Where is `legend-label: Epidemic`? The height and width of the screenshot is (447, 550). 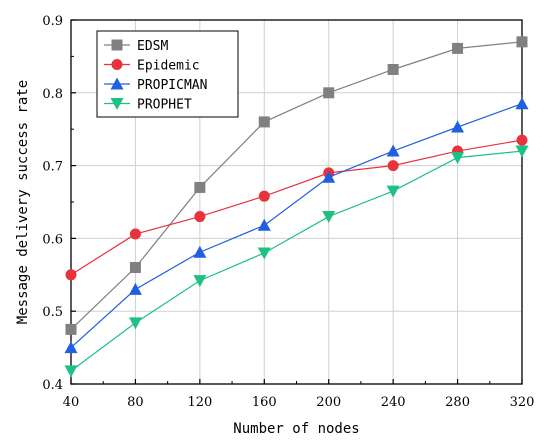 legend-label: Epidemic is located at coordinates (168, 66).